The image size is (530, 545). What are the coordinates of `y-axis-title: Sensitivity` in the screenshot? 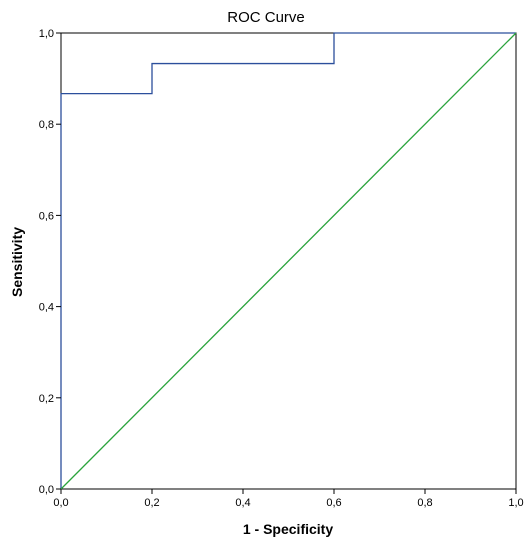 It's located at (17, 262).